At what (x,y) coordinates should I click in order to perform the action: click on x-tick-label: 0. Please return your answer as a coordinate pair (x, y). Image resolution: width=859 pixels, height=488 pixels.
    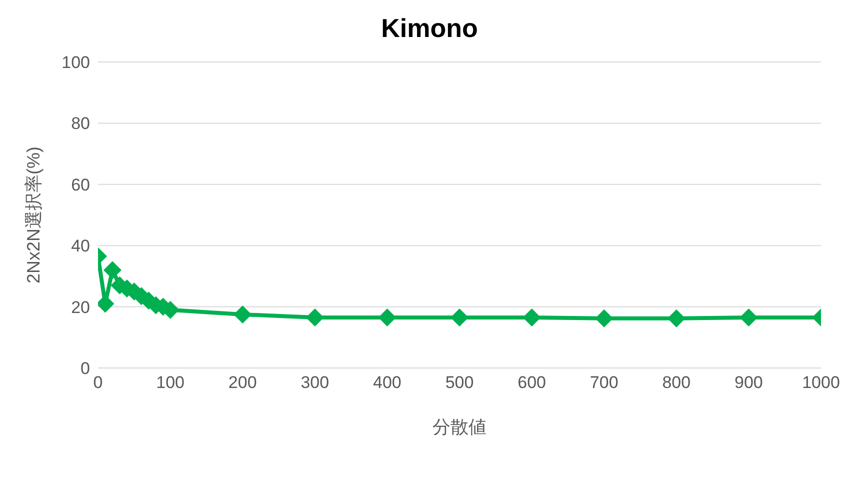
    Looking at the image, I should click on (98, 382).